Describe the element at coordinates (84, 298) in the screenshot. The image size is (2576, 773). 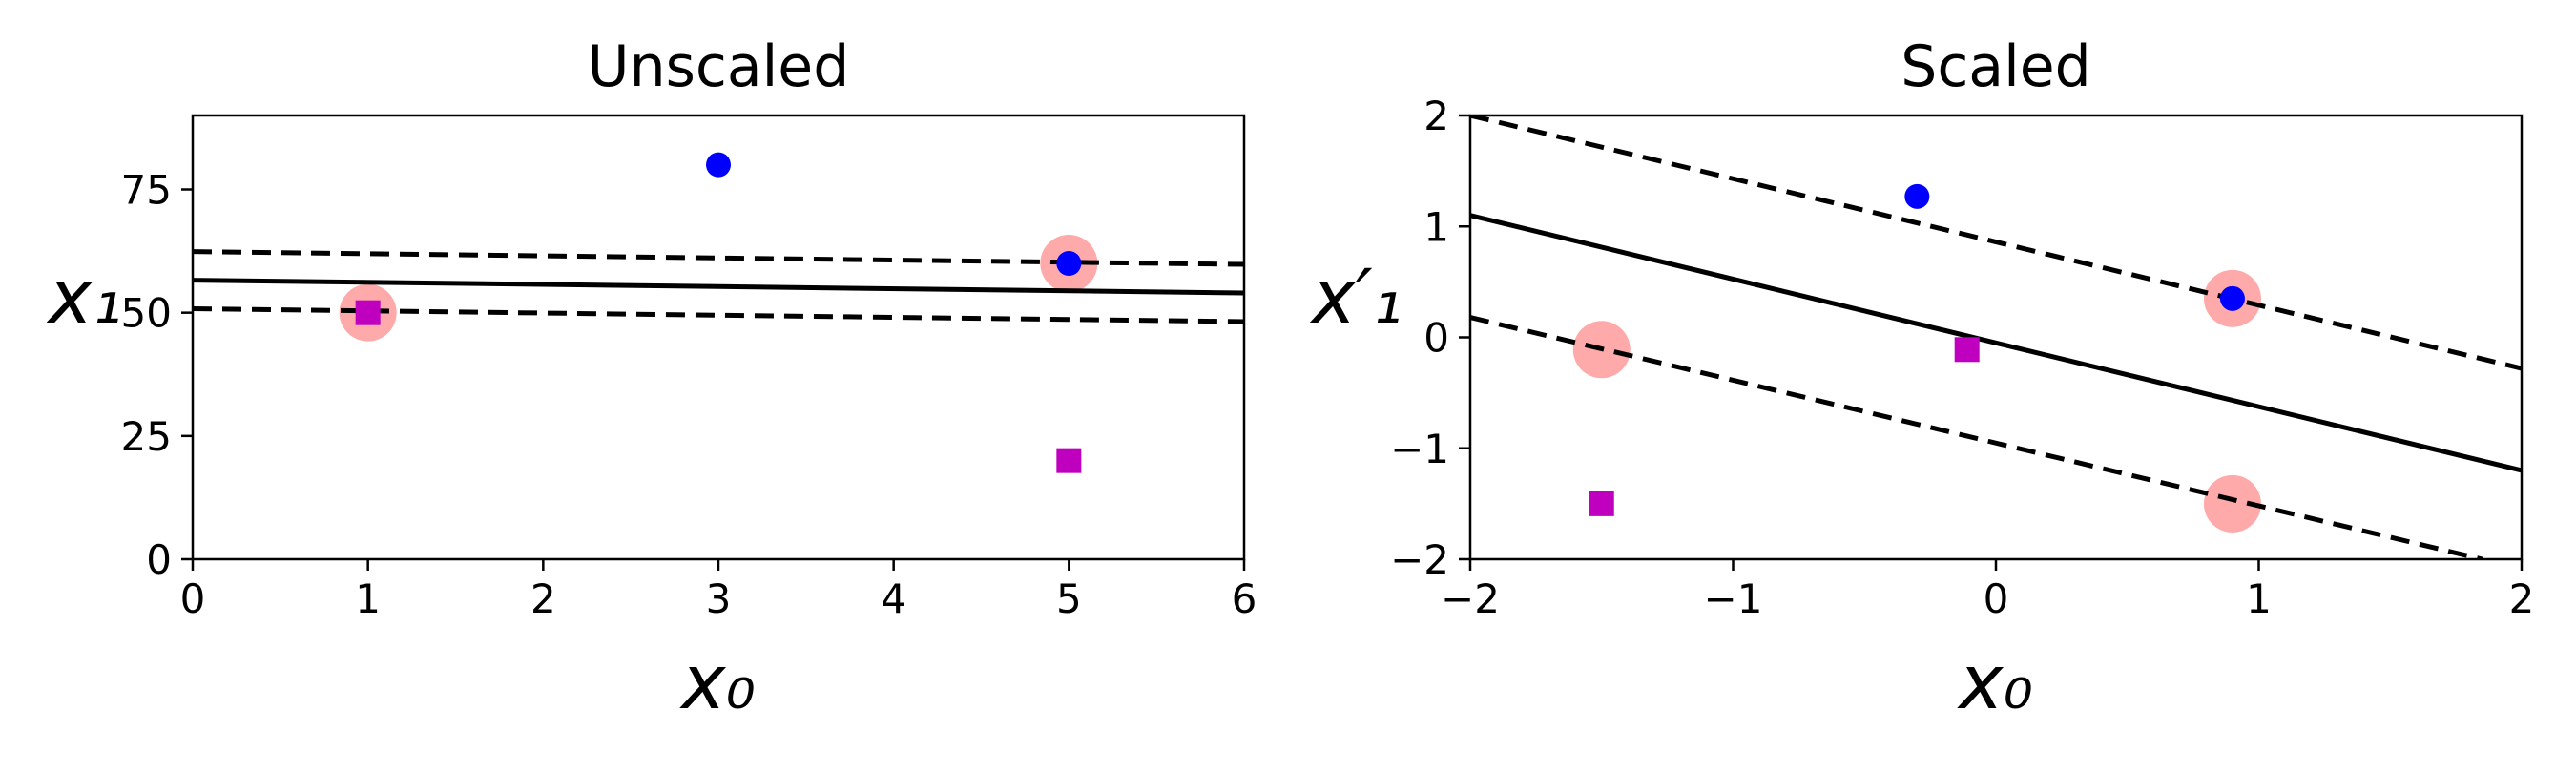
I see `y-axis-label: x₁` at that location.